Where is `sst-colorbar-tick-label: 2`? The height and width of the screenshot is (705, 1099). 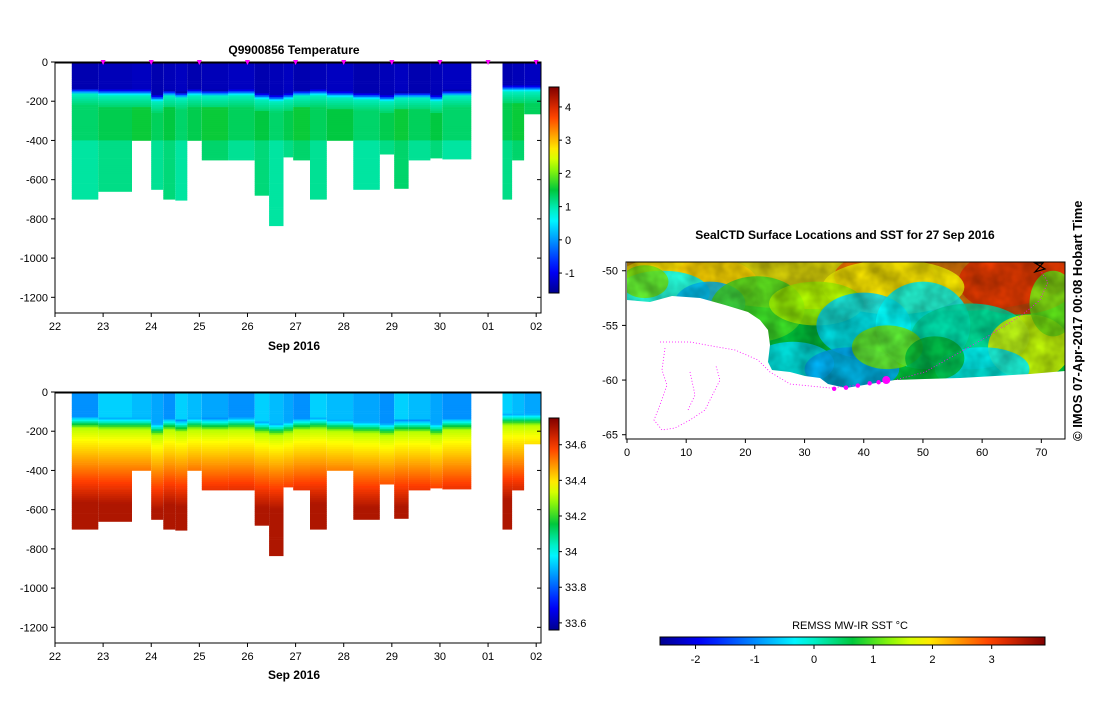 sst-colorbar-tick-label: 2 is located at coordinates (932, 660).